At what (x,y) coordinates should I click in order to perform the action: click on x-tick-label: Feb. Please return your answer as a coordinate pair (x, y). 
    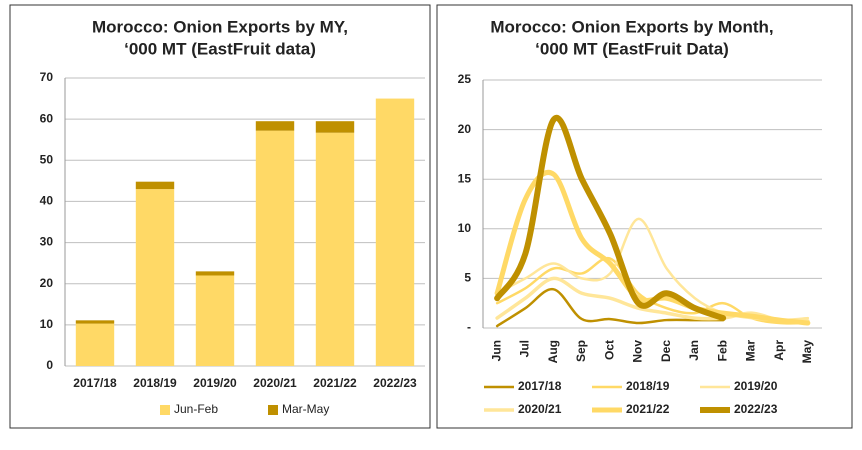
    Looking at the image, I should click on (722, 350).